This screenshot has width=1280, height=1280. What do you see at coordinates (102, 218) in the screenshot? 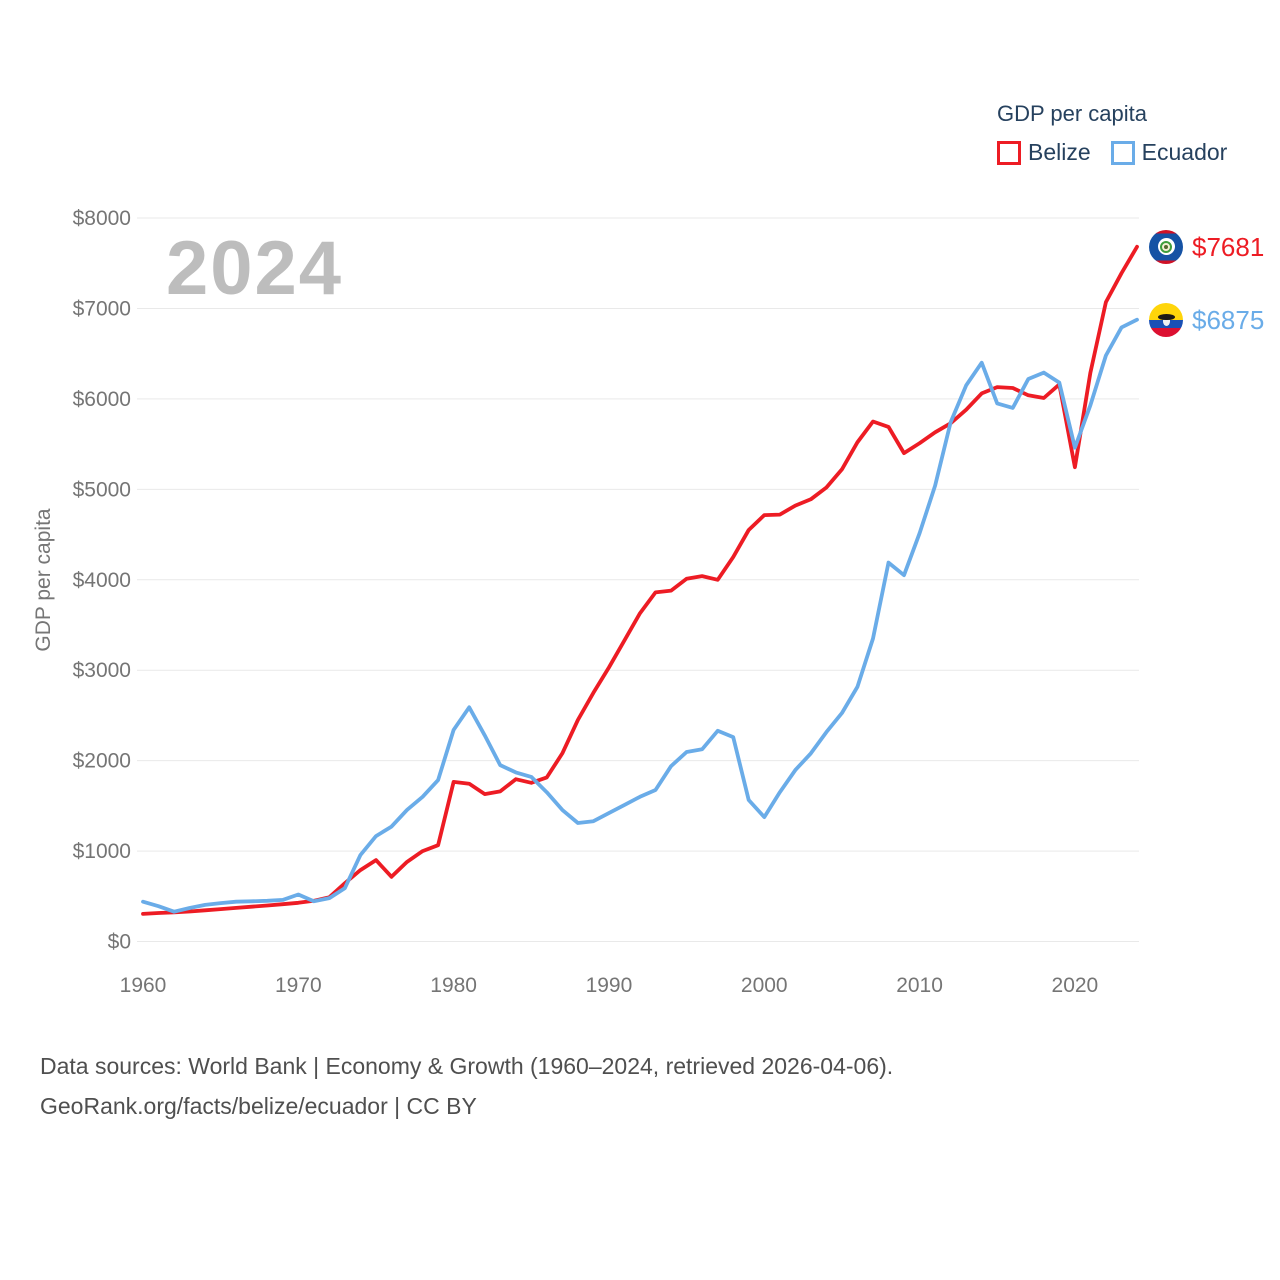
I see `y-tick-label: $8000` at bounding box center [102, 218].